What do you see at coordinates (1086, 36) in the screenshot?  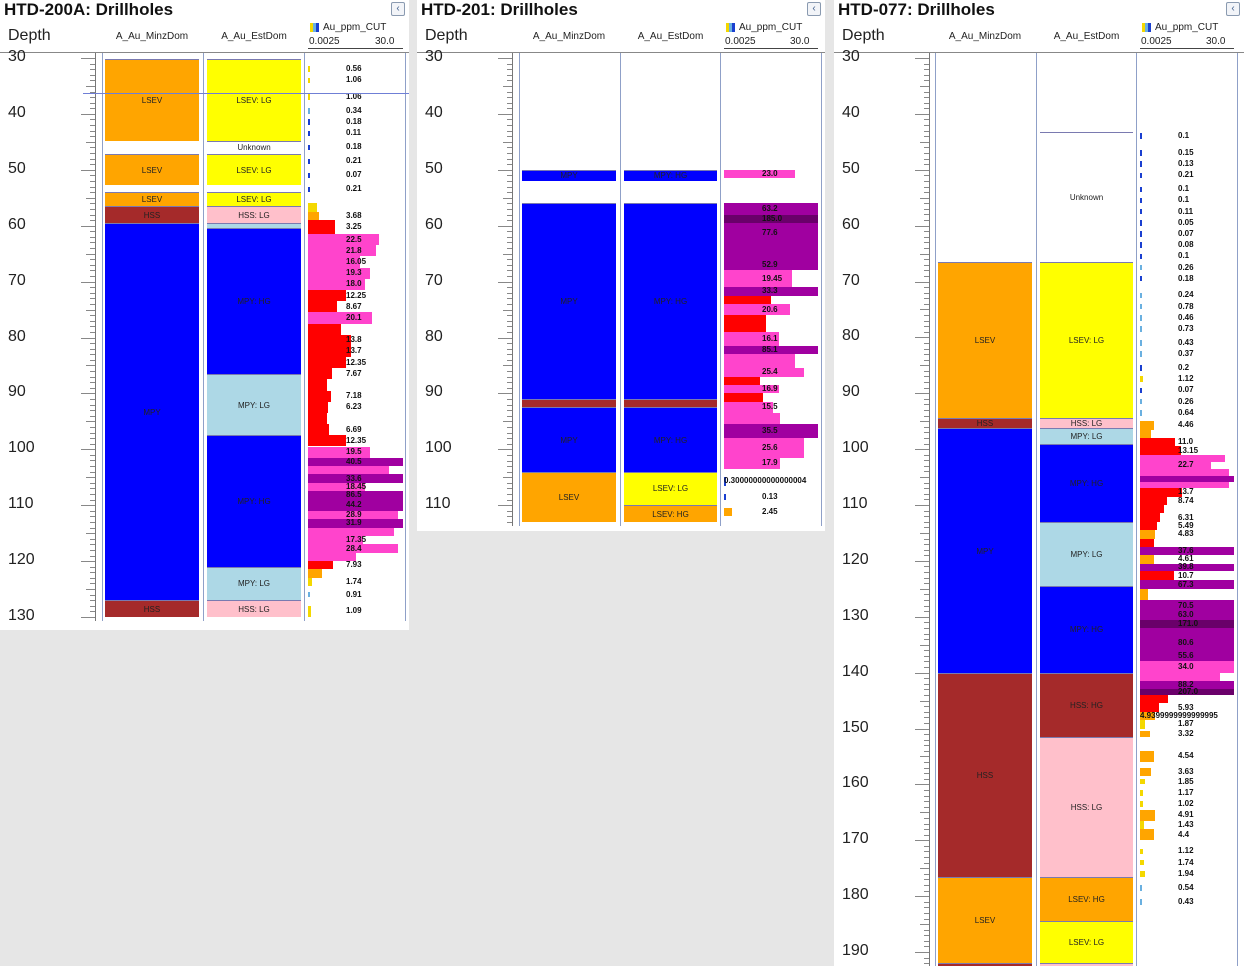 I see `estdom-column-header: A_Au_EstDom` at bounding box center [1086, 36].